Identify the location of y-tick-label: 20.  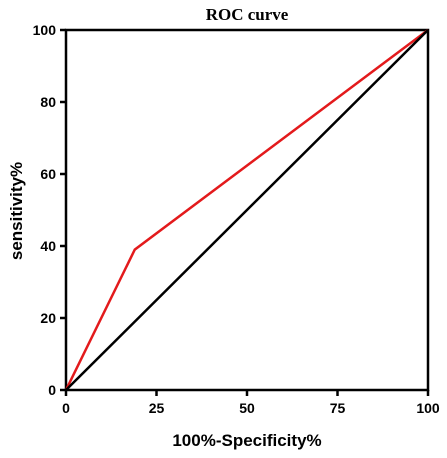
(48, 318).